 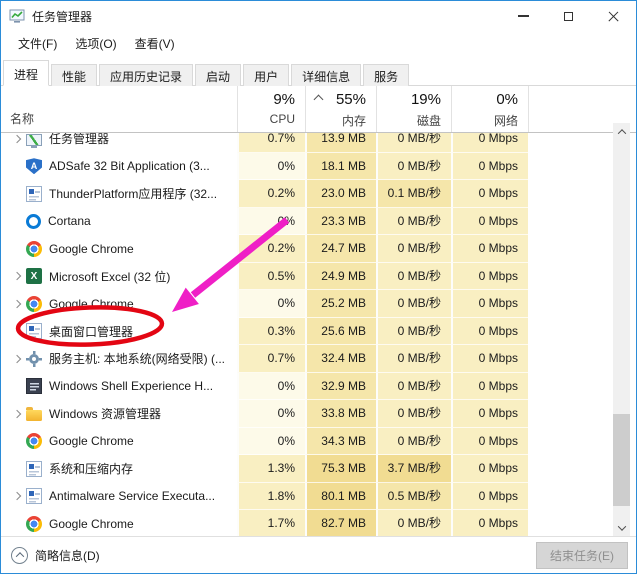 I want to click on process-name-cell: Cortana, so click(x=119, y=222).